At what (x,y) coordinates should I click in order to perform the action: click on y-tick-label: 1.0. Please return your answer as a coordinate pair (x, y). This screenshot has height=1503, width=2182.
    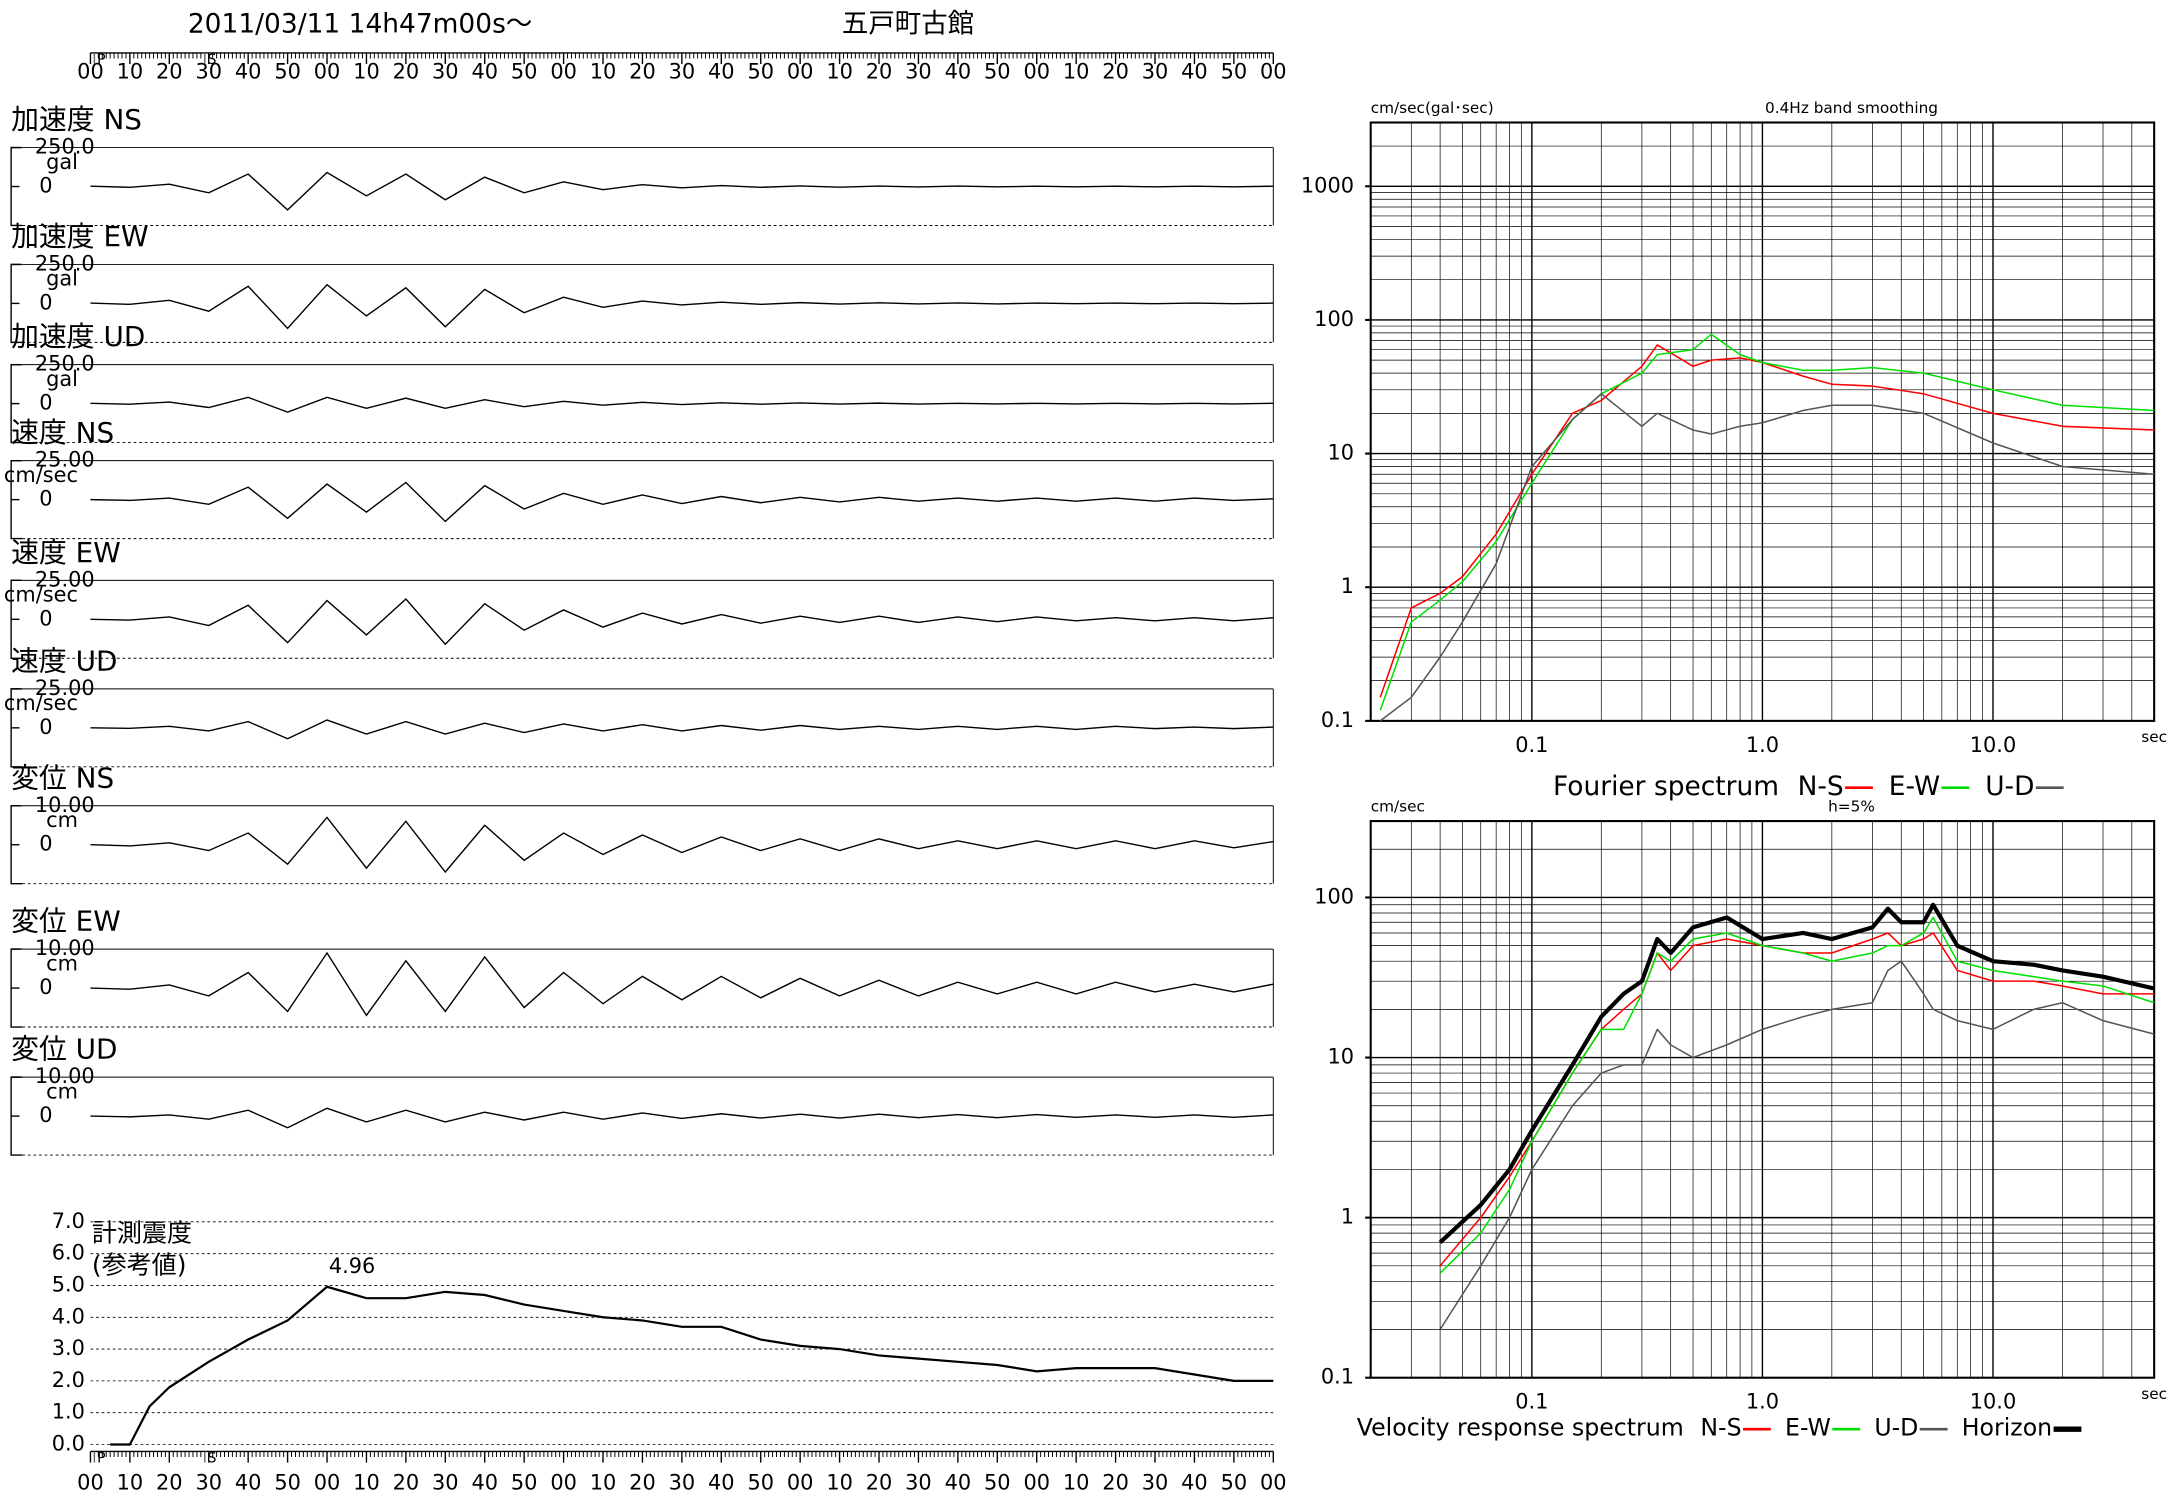
    Looking at the image, I should click on (68, 1412).